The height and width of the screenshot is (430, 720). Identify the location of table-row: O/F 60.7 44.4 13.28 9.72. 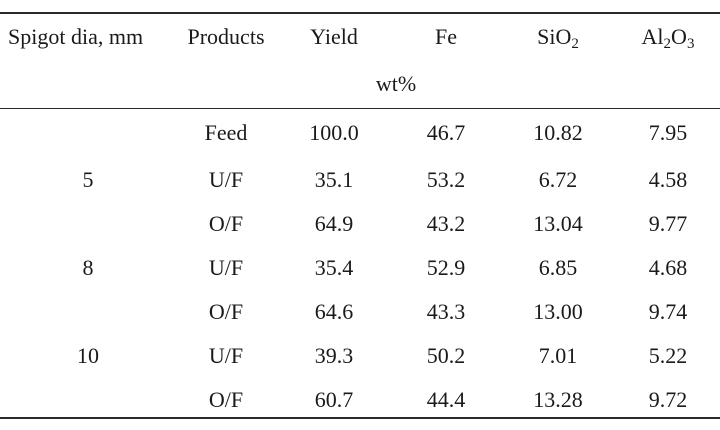
(360, 400).